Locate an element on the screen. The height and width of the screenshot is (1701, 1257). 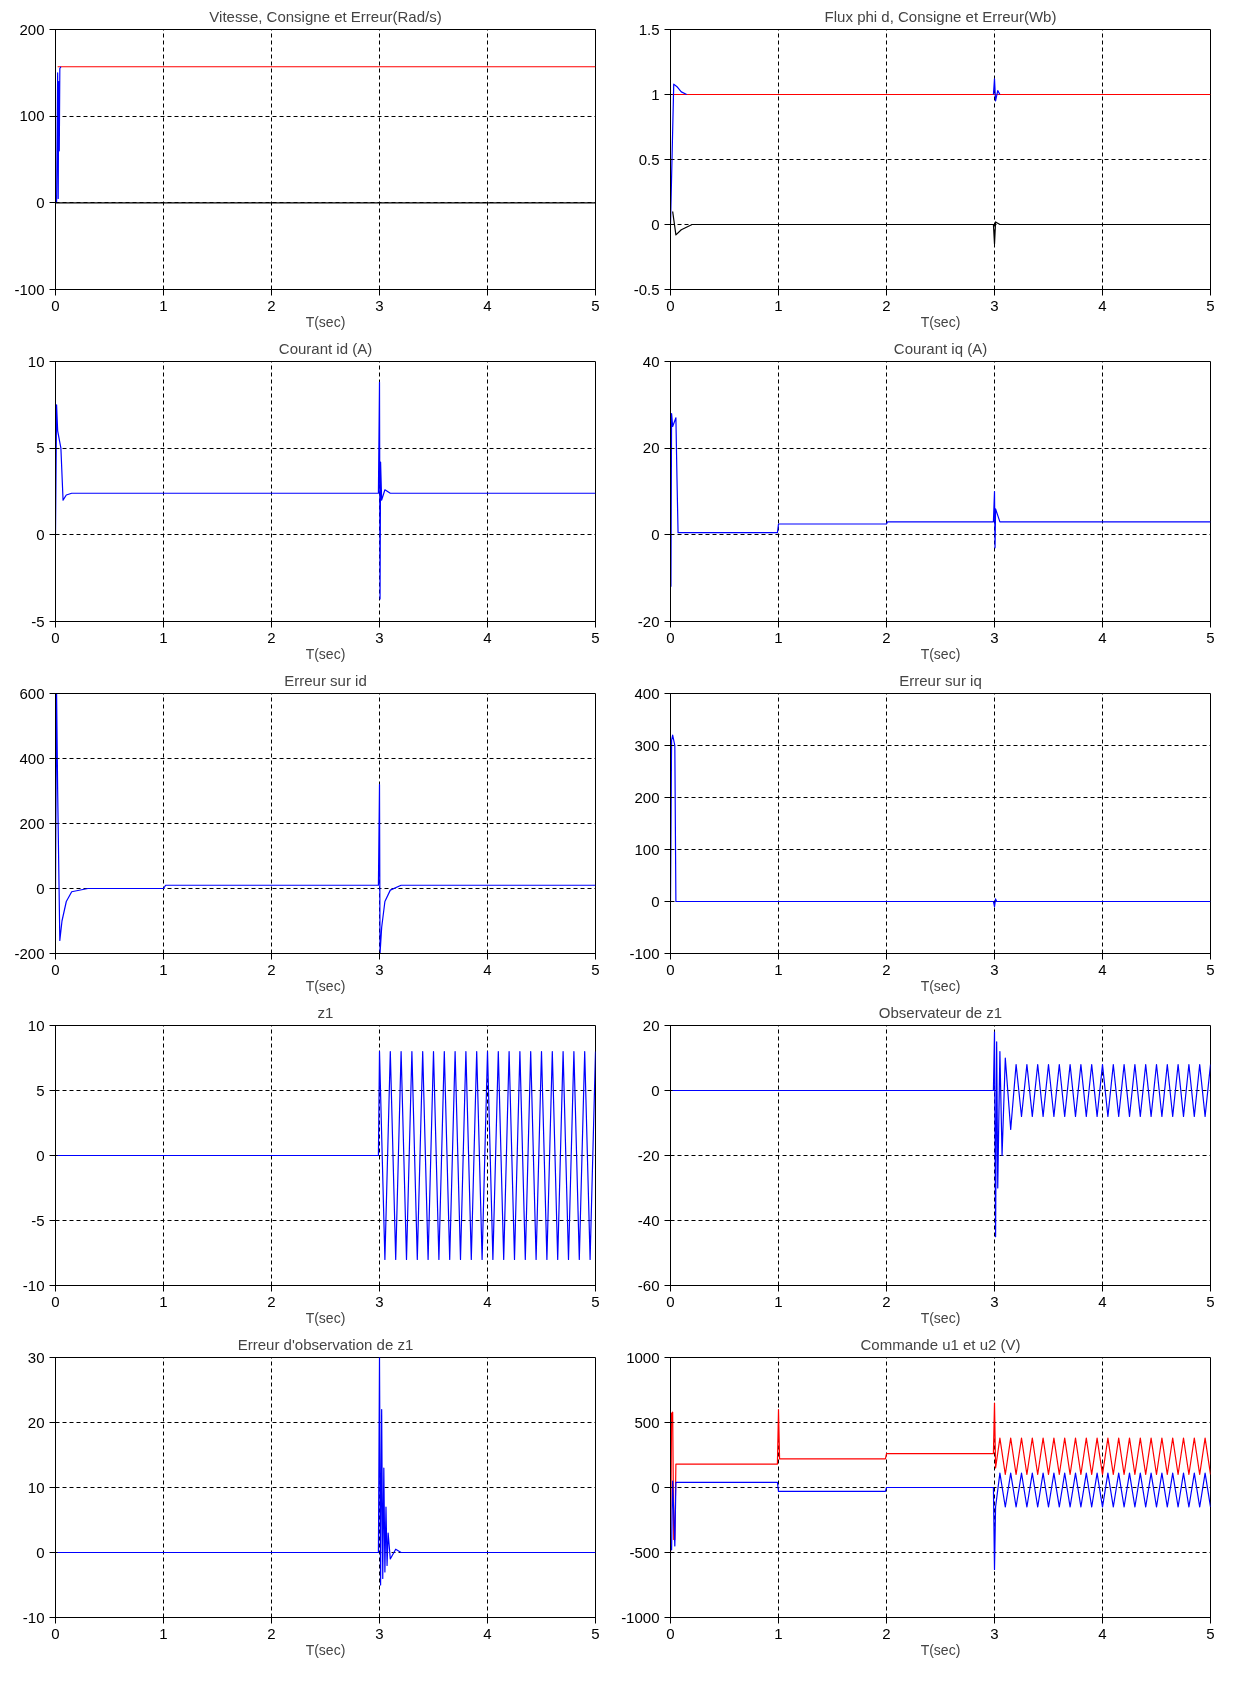
y-tick-label: 600 is located at coordinates (32, 693).